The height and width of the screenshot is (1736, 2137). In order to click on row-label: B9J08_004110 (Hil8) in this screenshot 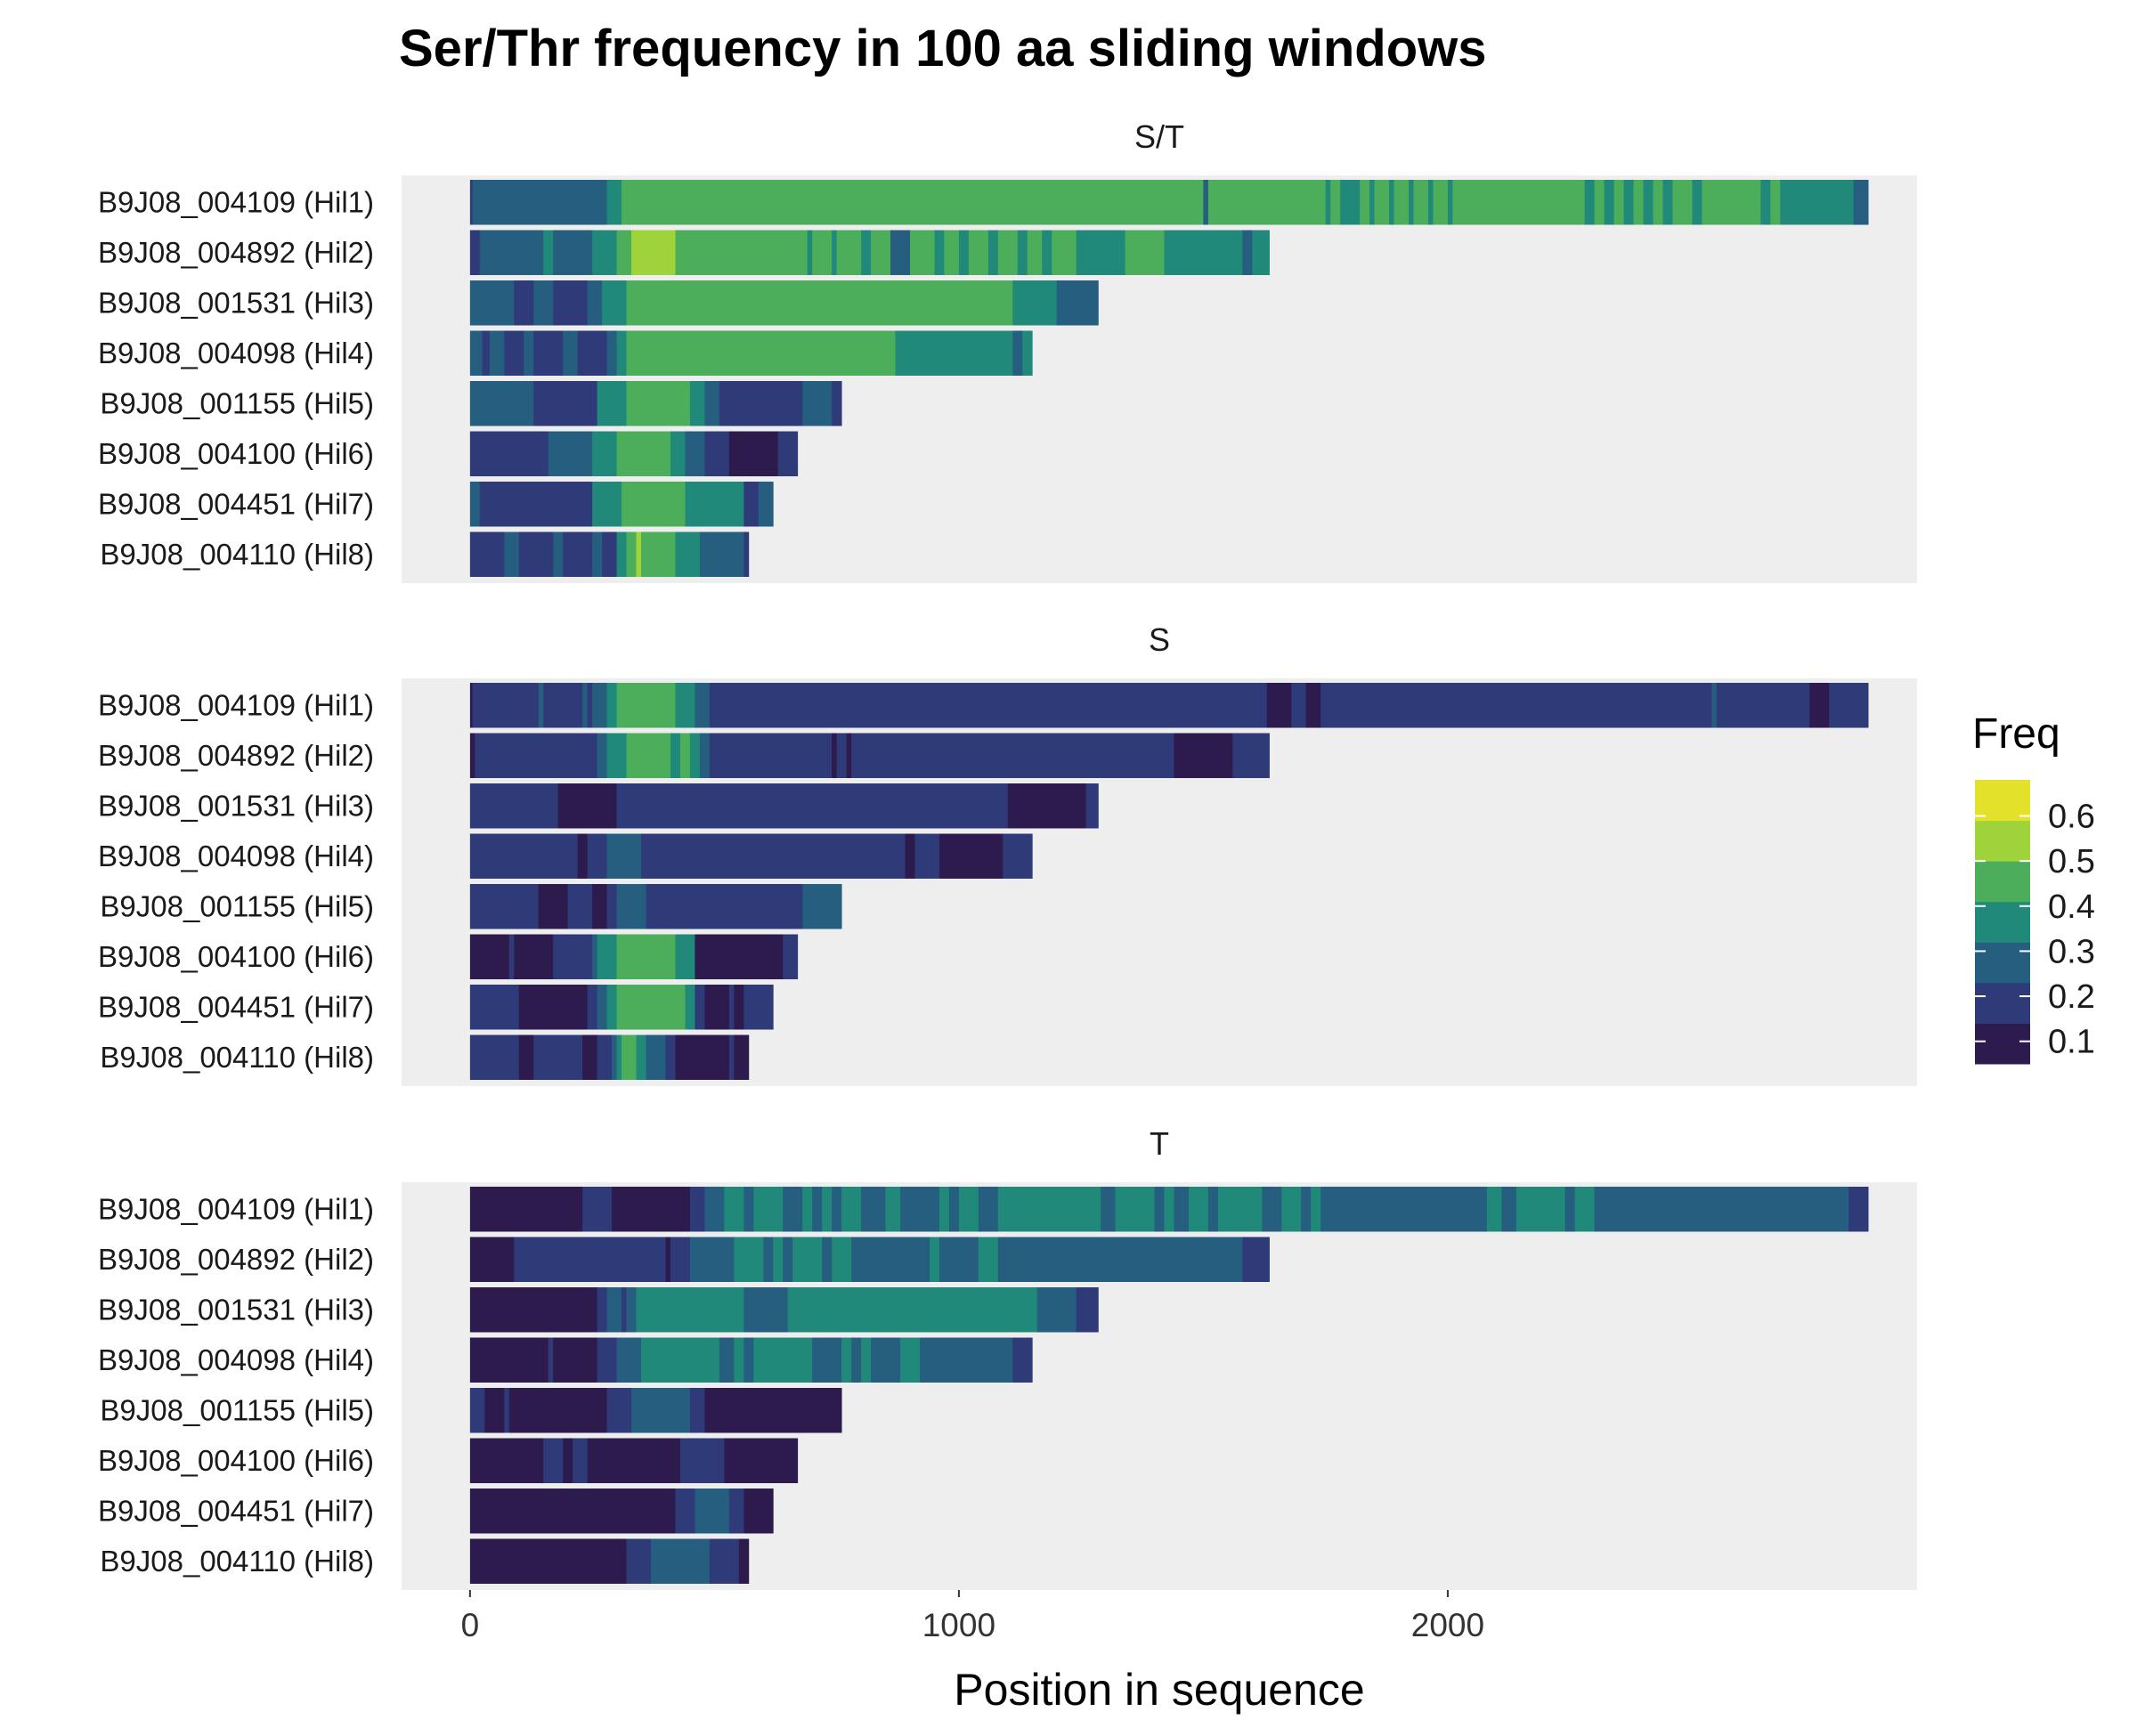, I will do `click(237, 1057)`.